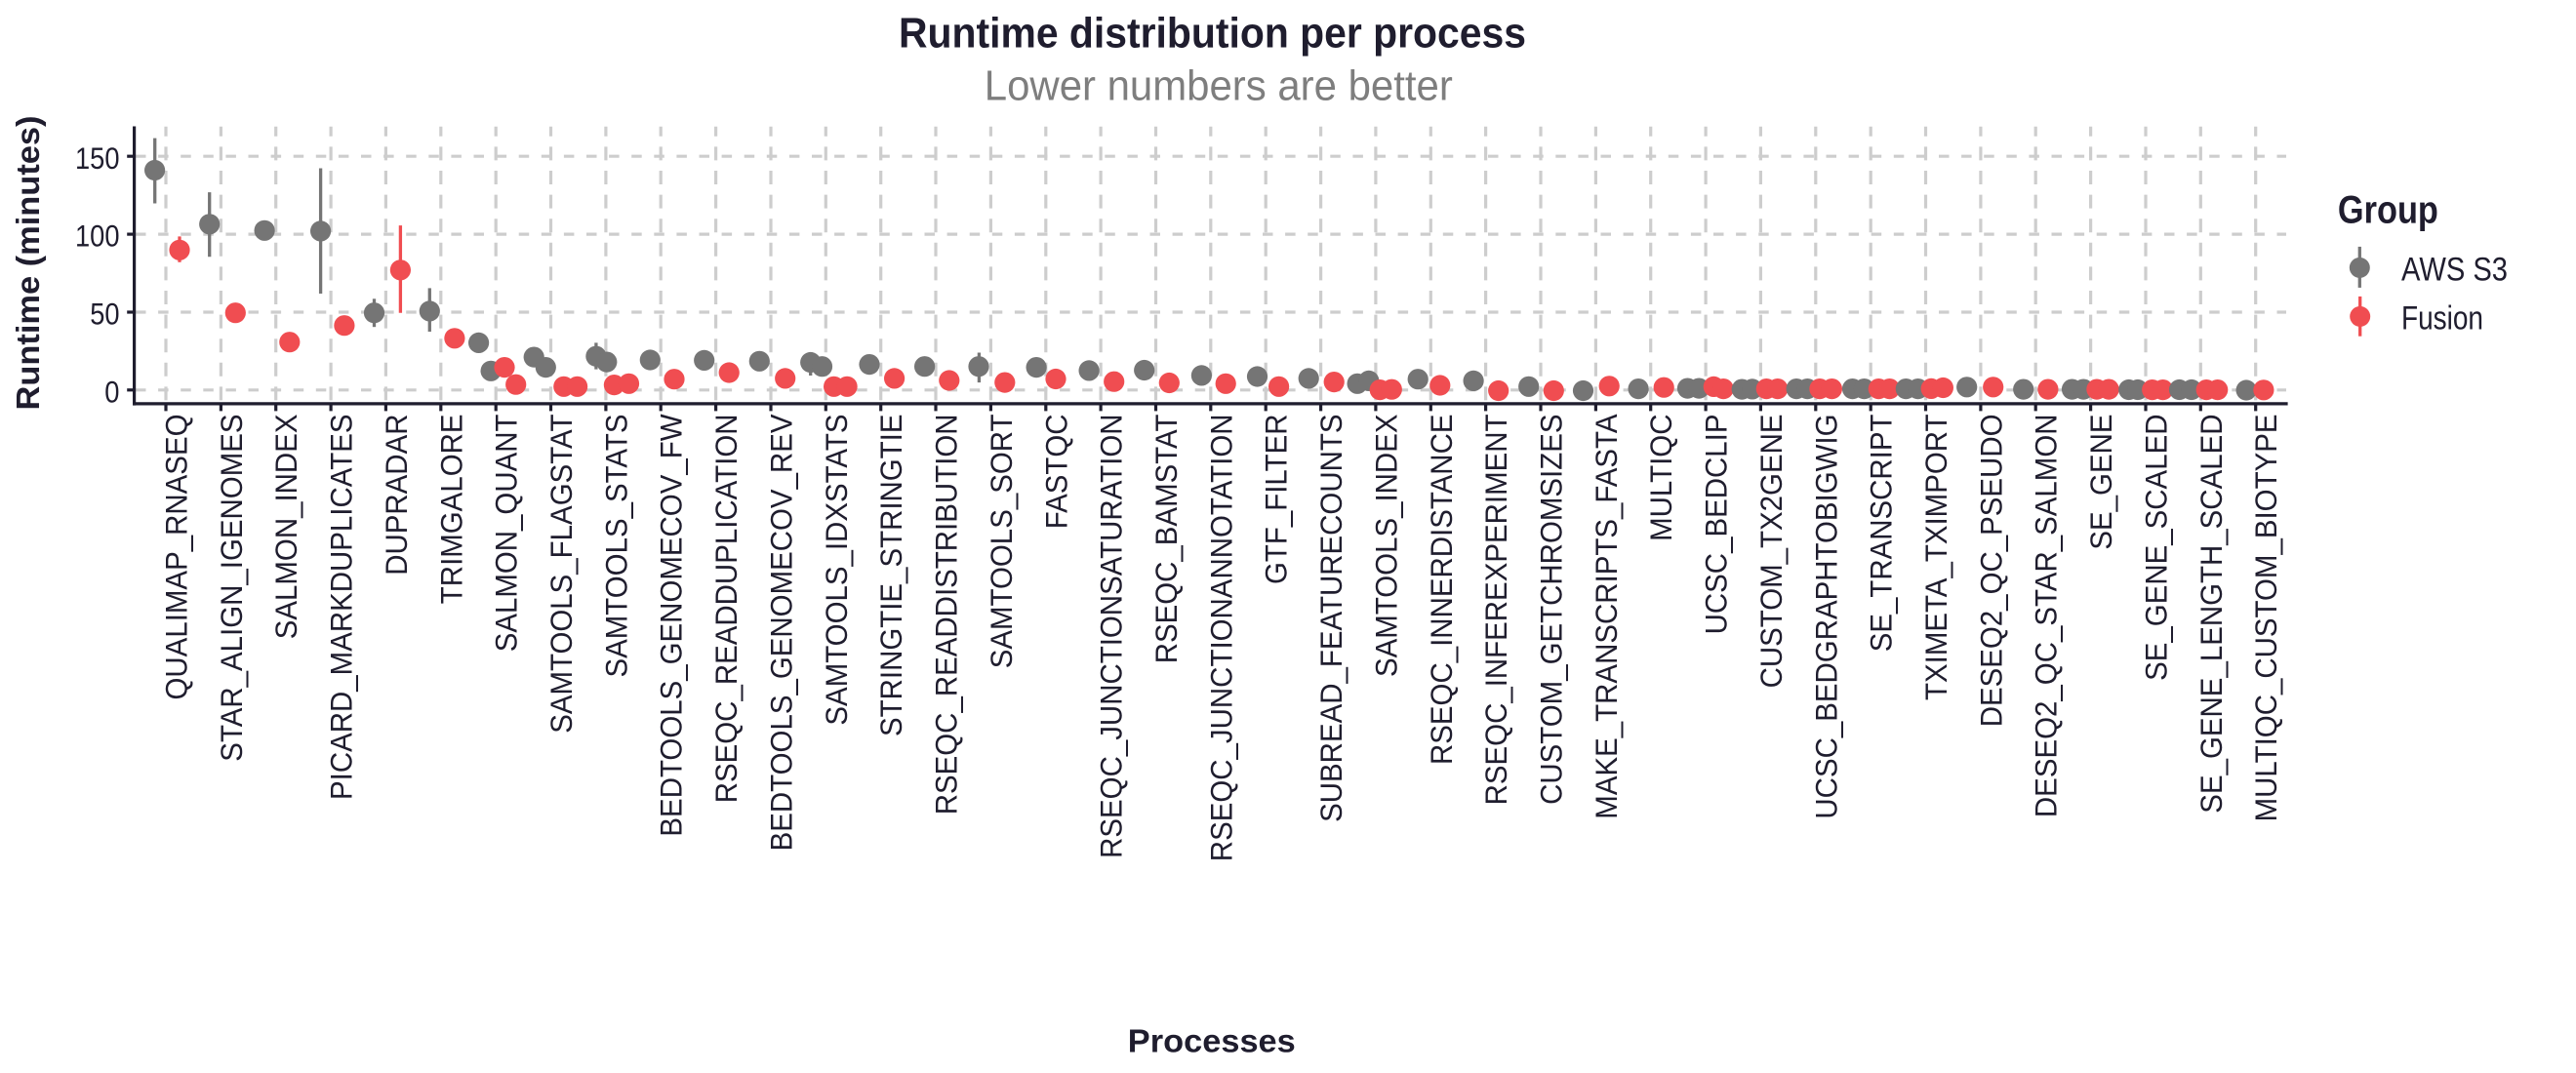 The width and height of the screenshot is (2576, 1073). What do you see at coordinates (1055, 472) in the screenshot?
I see `svg-text: FASTQC` at bounding box center [1055, 472].